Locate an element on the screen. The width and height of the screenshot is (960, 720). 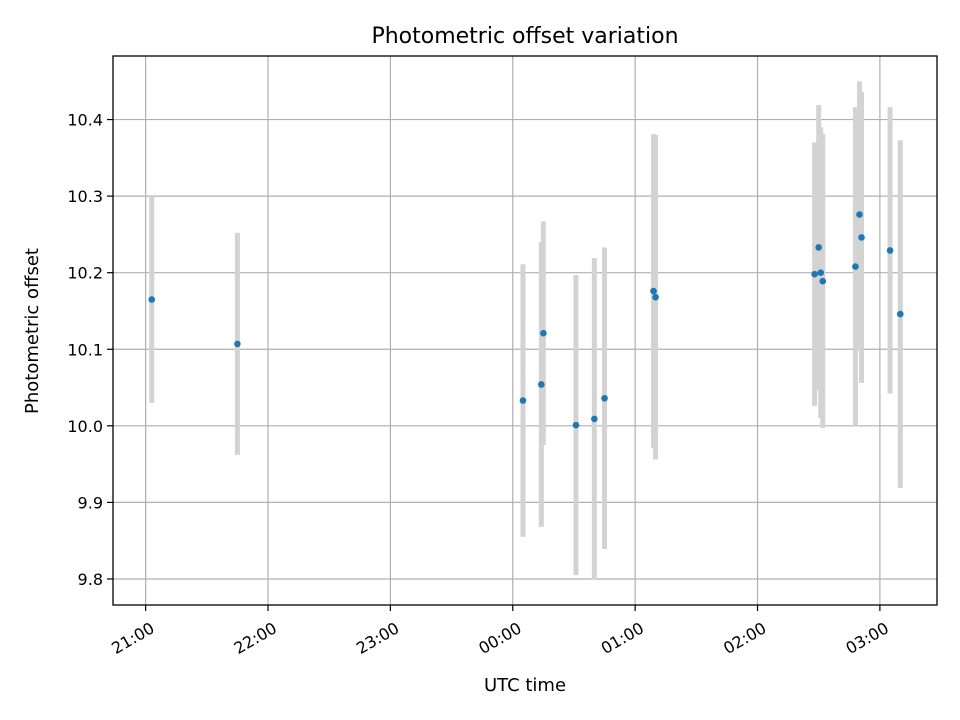
y-tick-layer: 9.8 9.9 10.0 10.1 10.2 10.3 10.4 is located at coordinates (90, 350).